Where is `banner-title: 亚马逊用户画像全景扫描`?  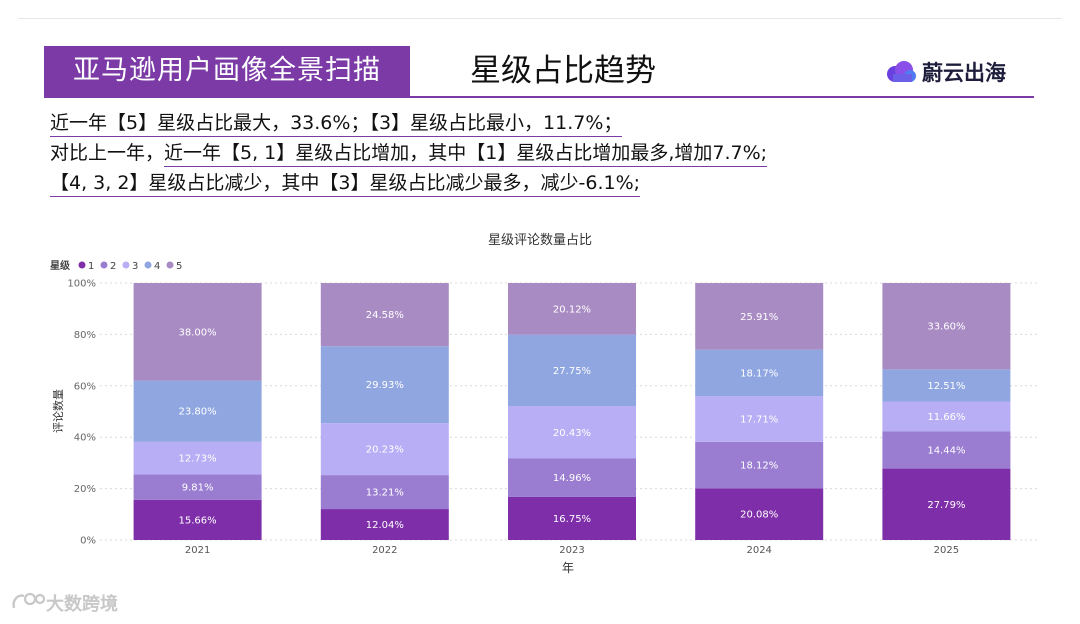
banner-title: 亚马逊用户画像全景扫描 is located at coordinates (227, 71).